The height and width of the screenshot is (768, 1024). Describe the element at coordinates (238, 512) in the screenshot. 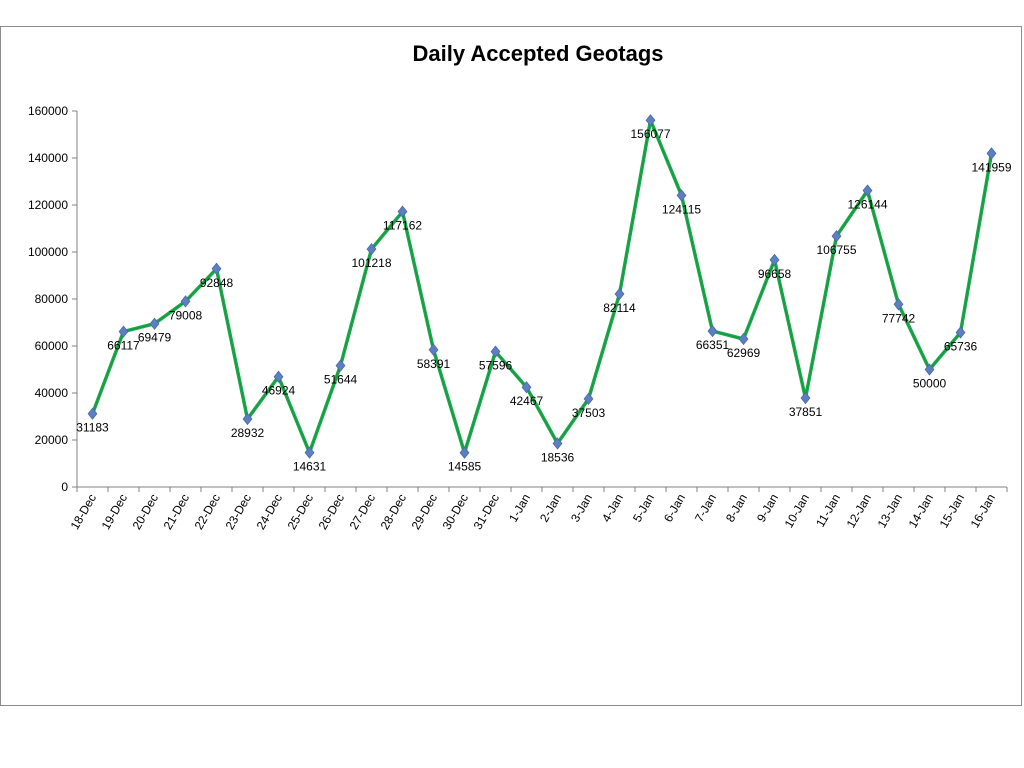

I see `x-tick-label: 23-Dec` at that location.